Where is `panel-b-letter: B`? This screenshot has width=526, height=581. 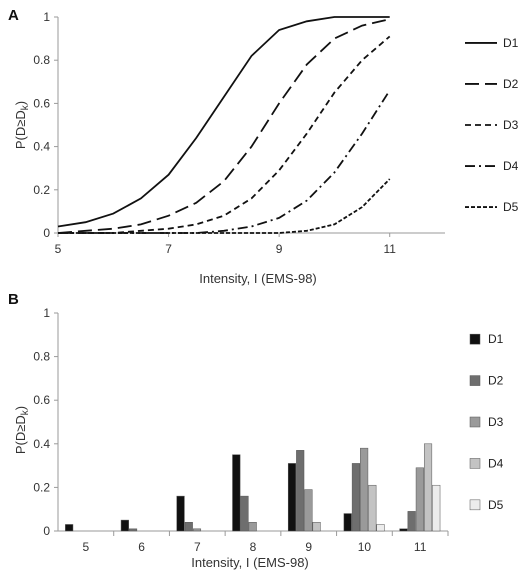
panel-b-letter: B is located at coordinates (13, 299).